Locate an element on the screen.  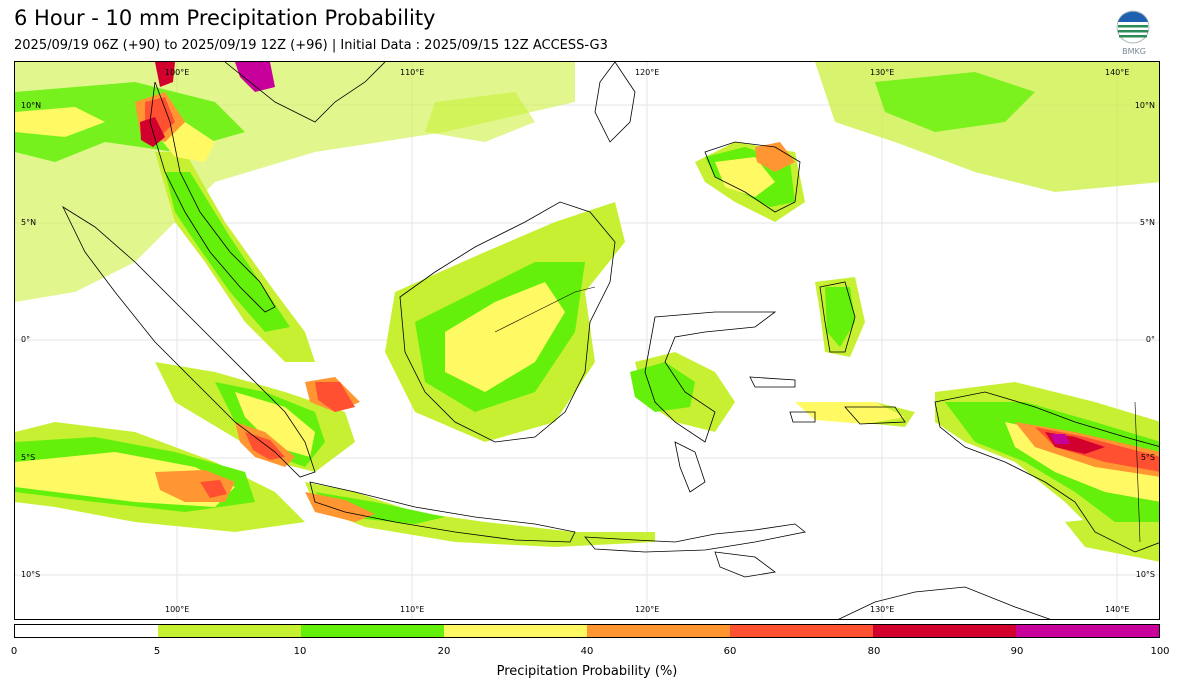
colorbar-tick: 60 is located at coordinates (730, 651).